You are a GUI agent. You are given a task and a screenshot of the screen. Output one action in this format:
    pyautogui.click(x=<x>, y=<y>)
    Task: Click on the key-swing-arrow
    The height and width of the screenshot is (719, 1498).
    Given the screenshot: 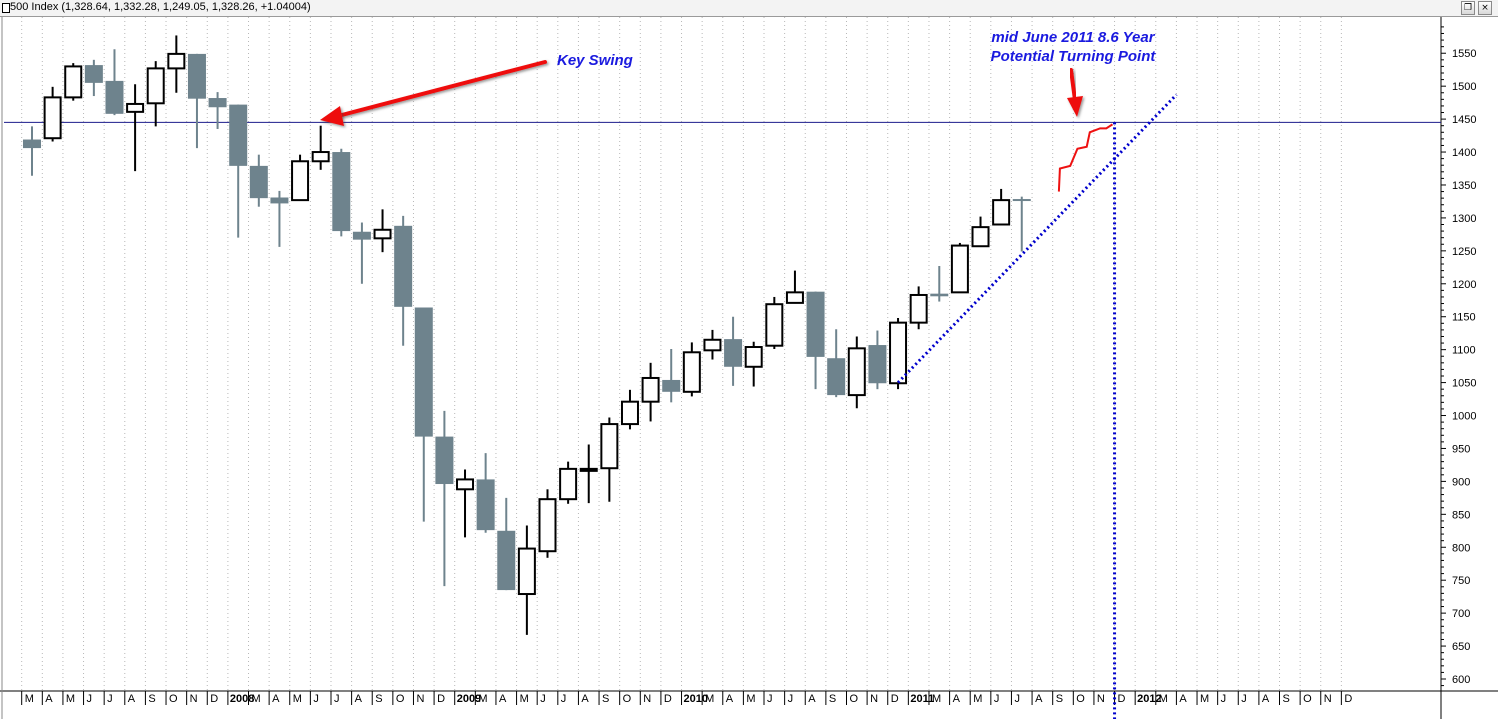 What is the action you would take?
    pyautogui.click(x=441, y=89)
    